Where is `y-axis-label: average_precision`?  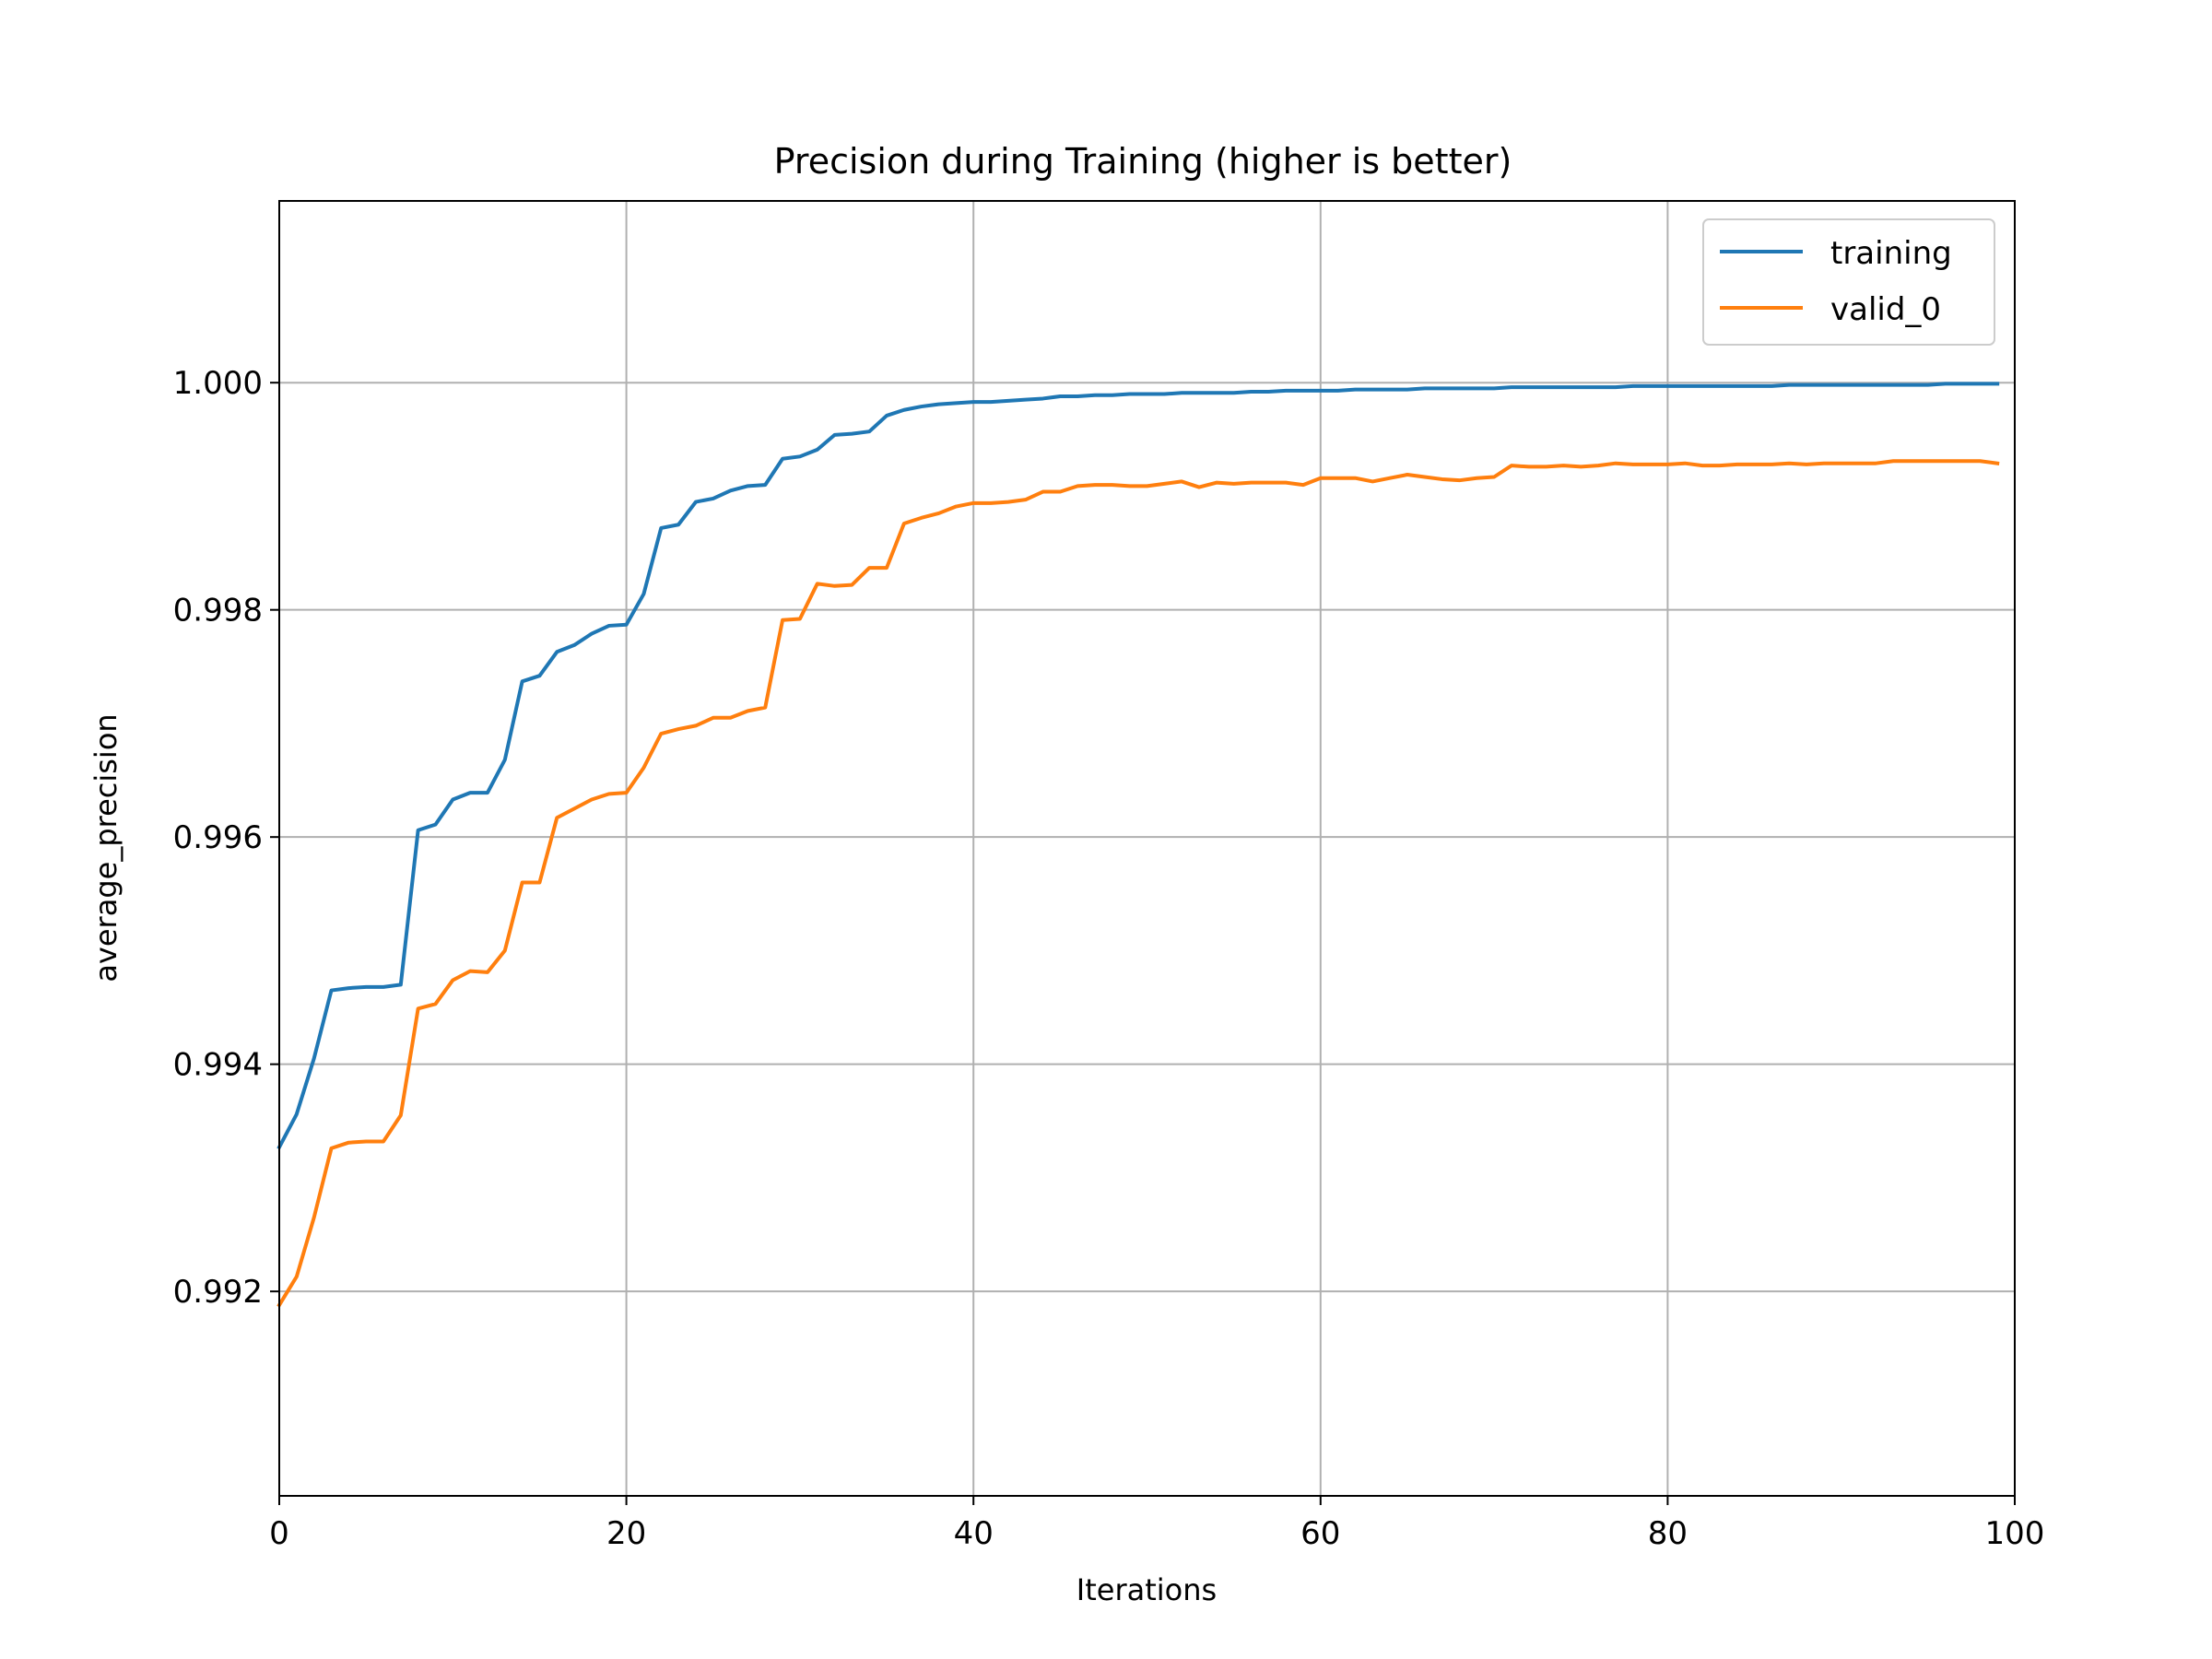
y-axis-label: average_precision is located at coordinates (106, 847).